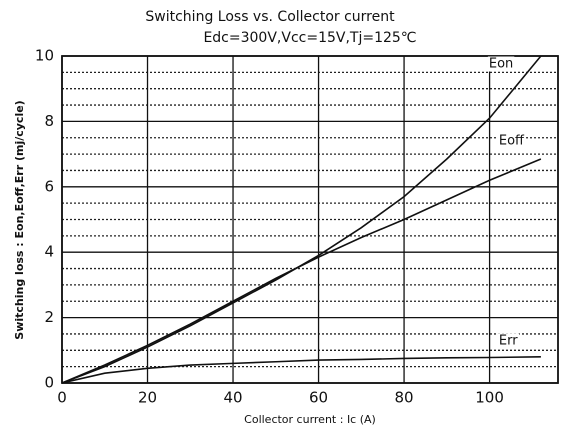  Describe the element at coordinates (19, 219) in the screenshot. I see `y-axis-label: Switching loss : Eon,Eoff,Err (mj/cycle)` at that location.